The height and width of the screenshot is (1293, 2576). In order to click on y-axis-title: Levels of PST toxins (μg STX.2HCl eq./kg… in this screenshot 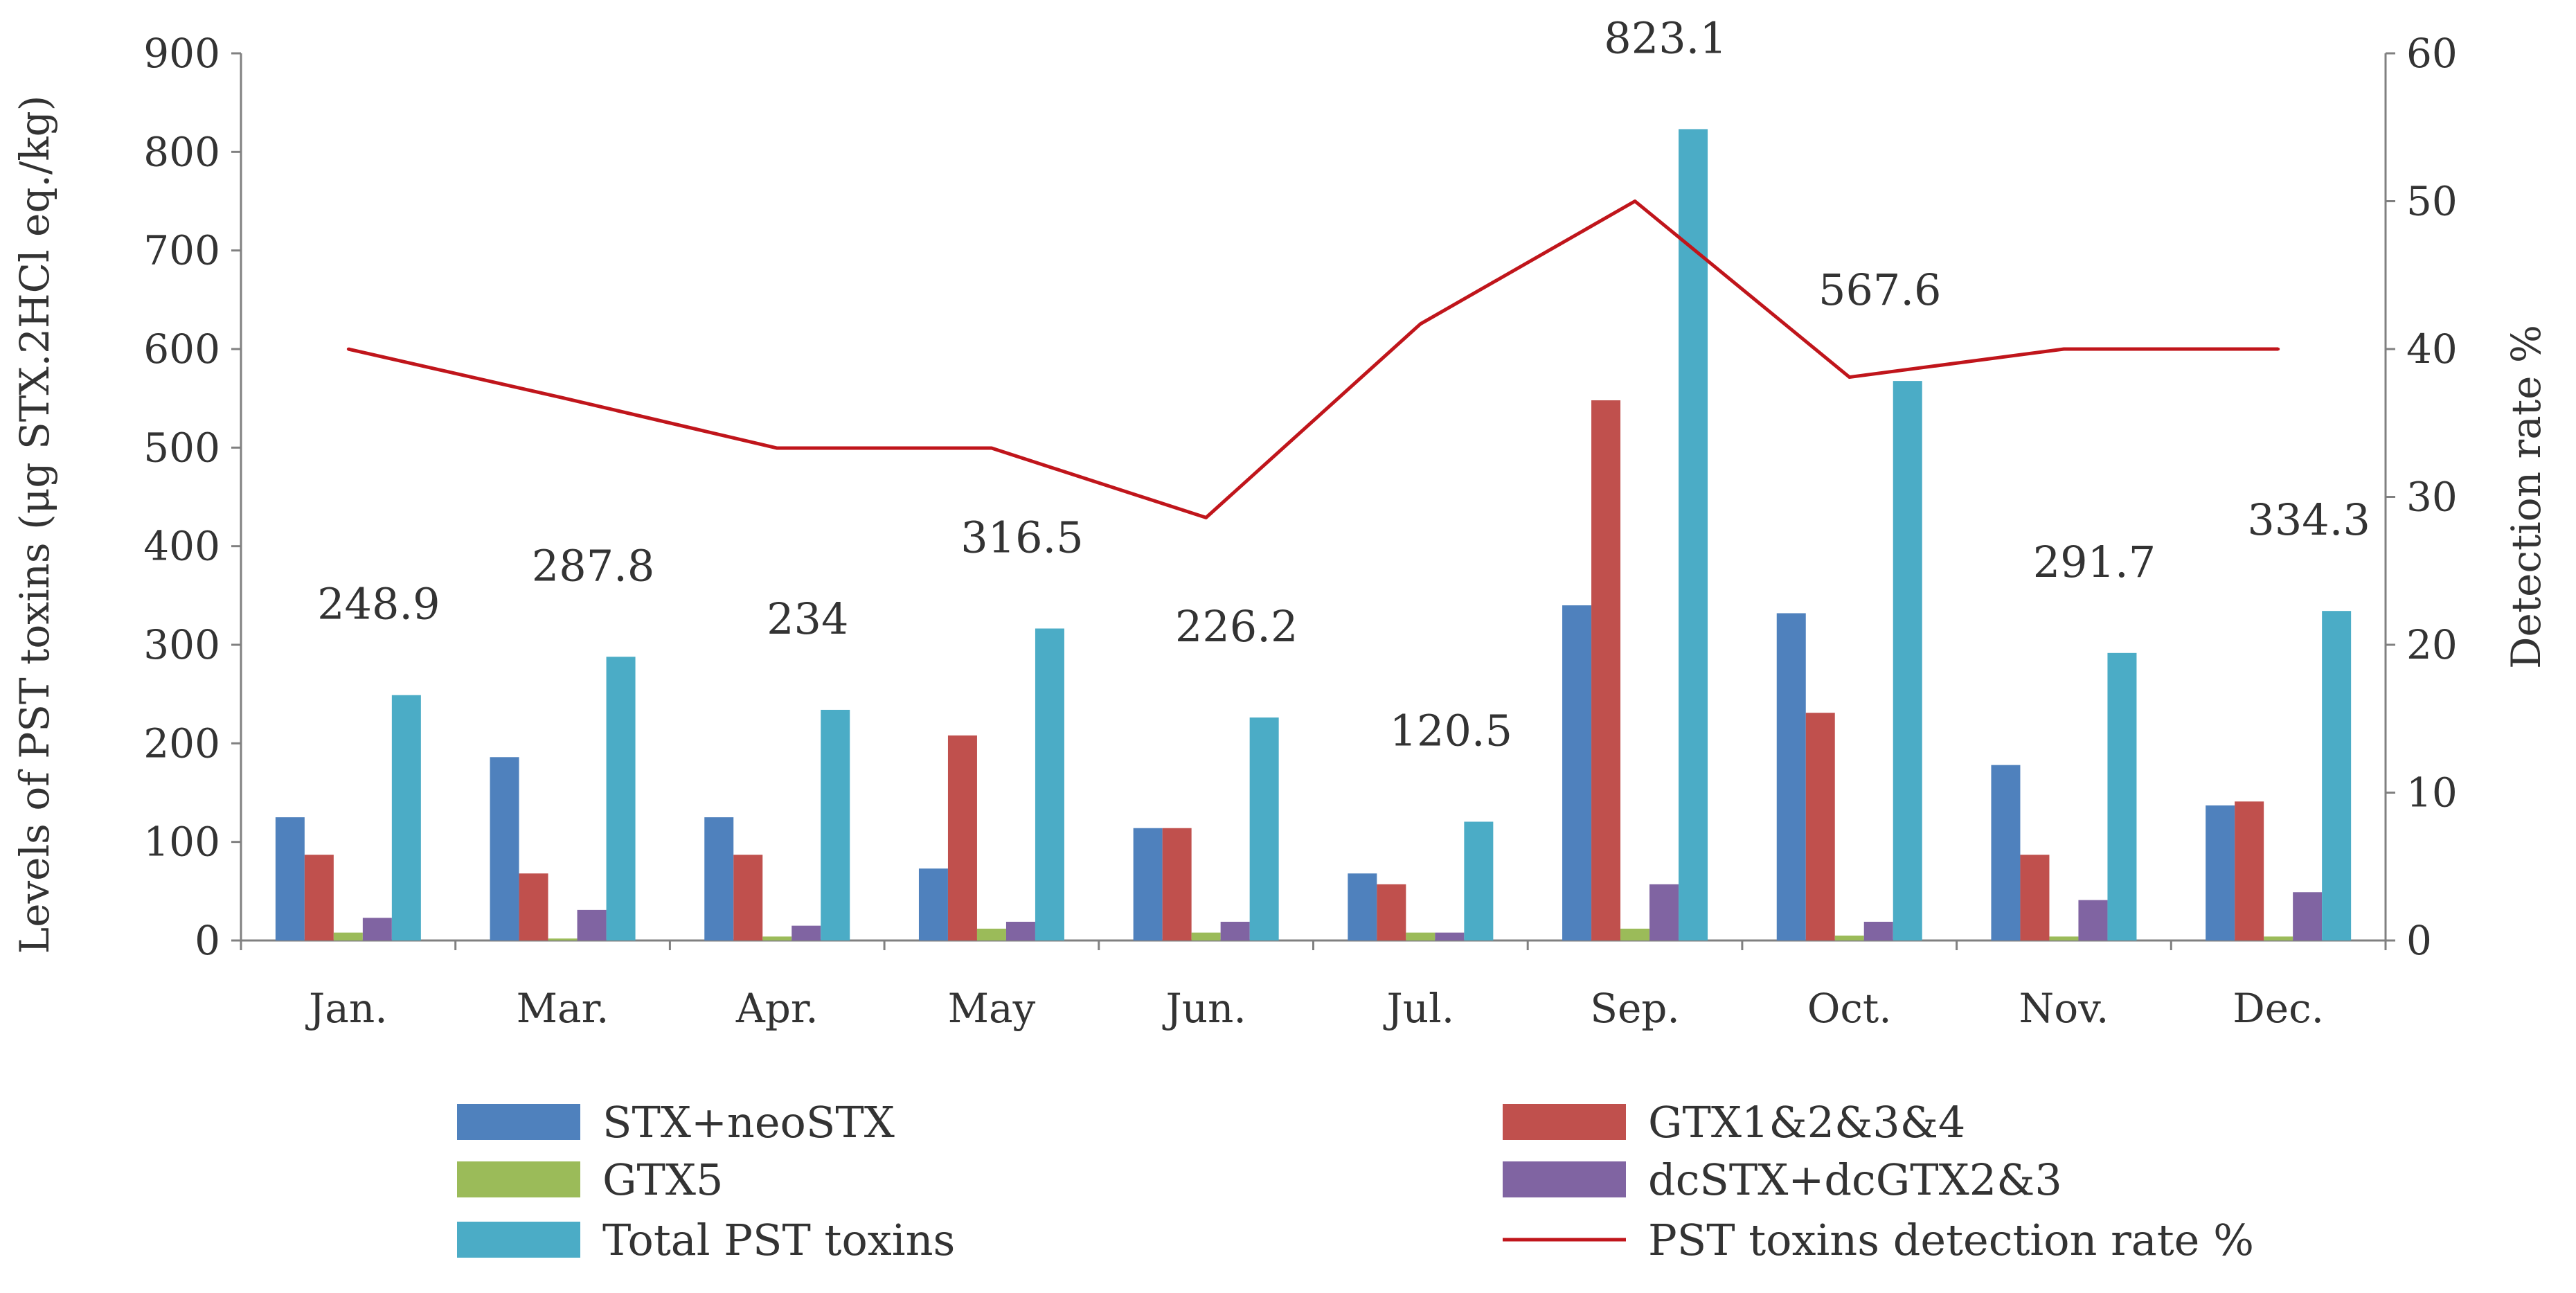, I will do `click(34, 525)`.